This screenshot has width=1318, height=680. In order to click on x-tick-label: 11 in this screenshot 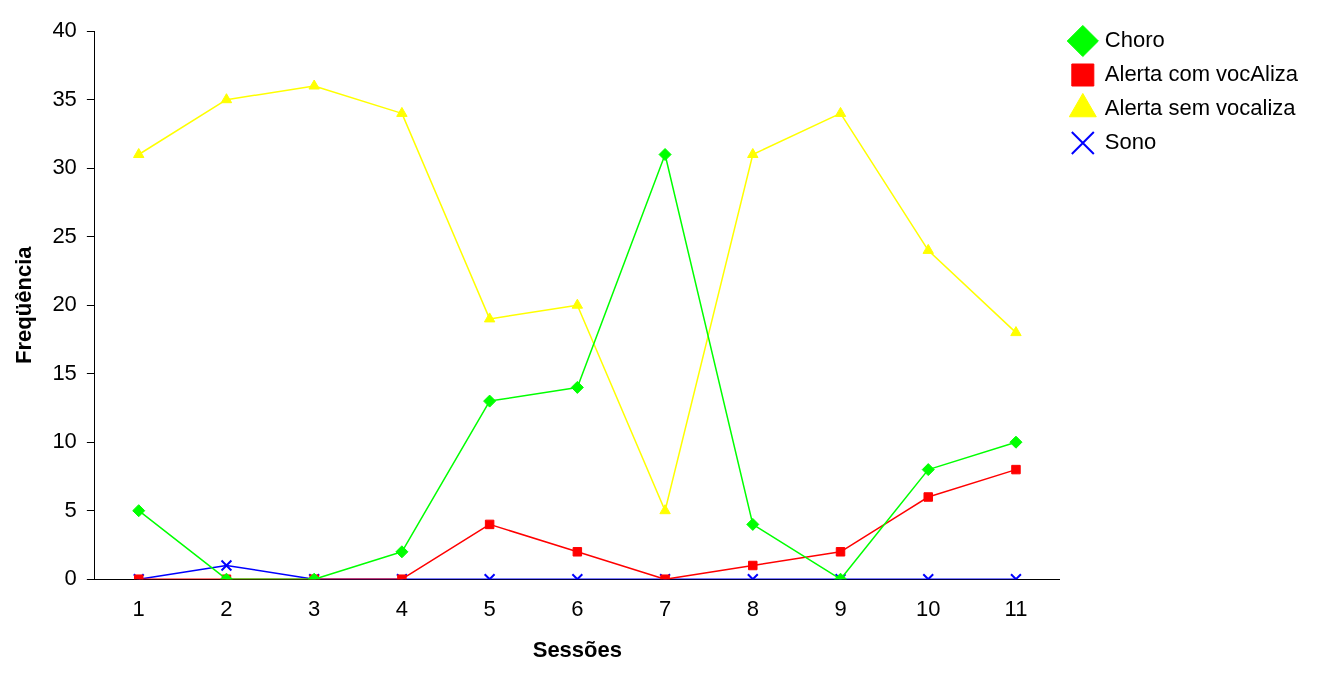, I will do `click(1016, 609)`.